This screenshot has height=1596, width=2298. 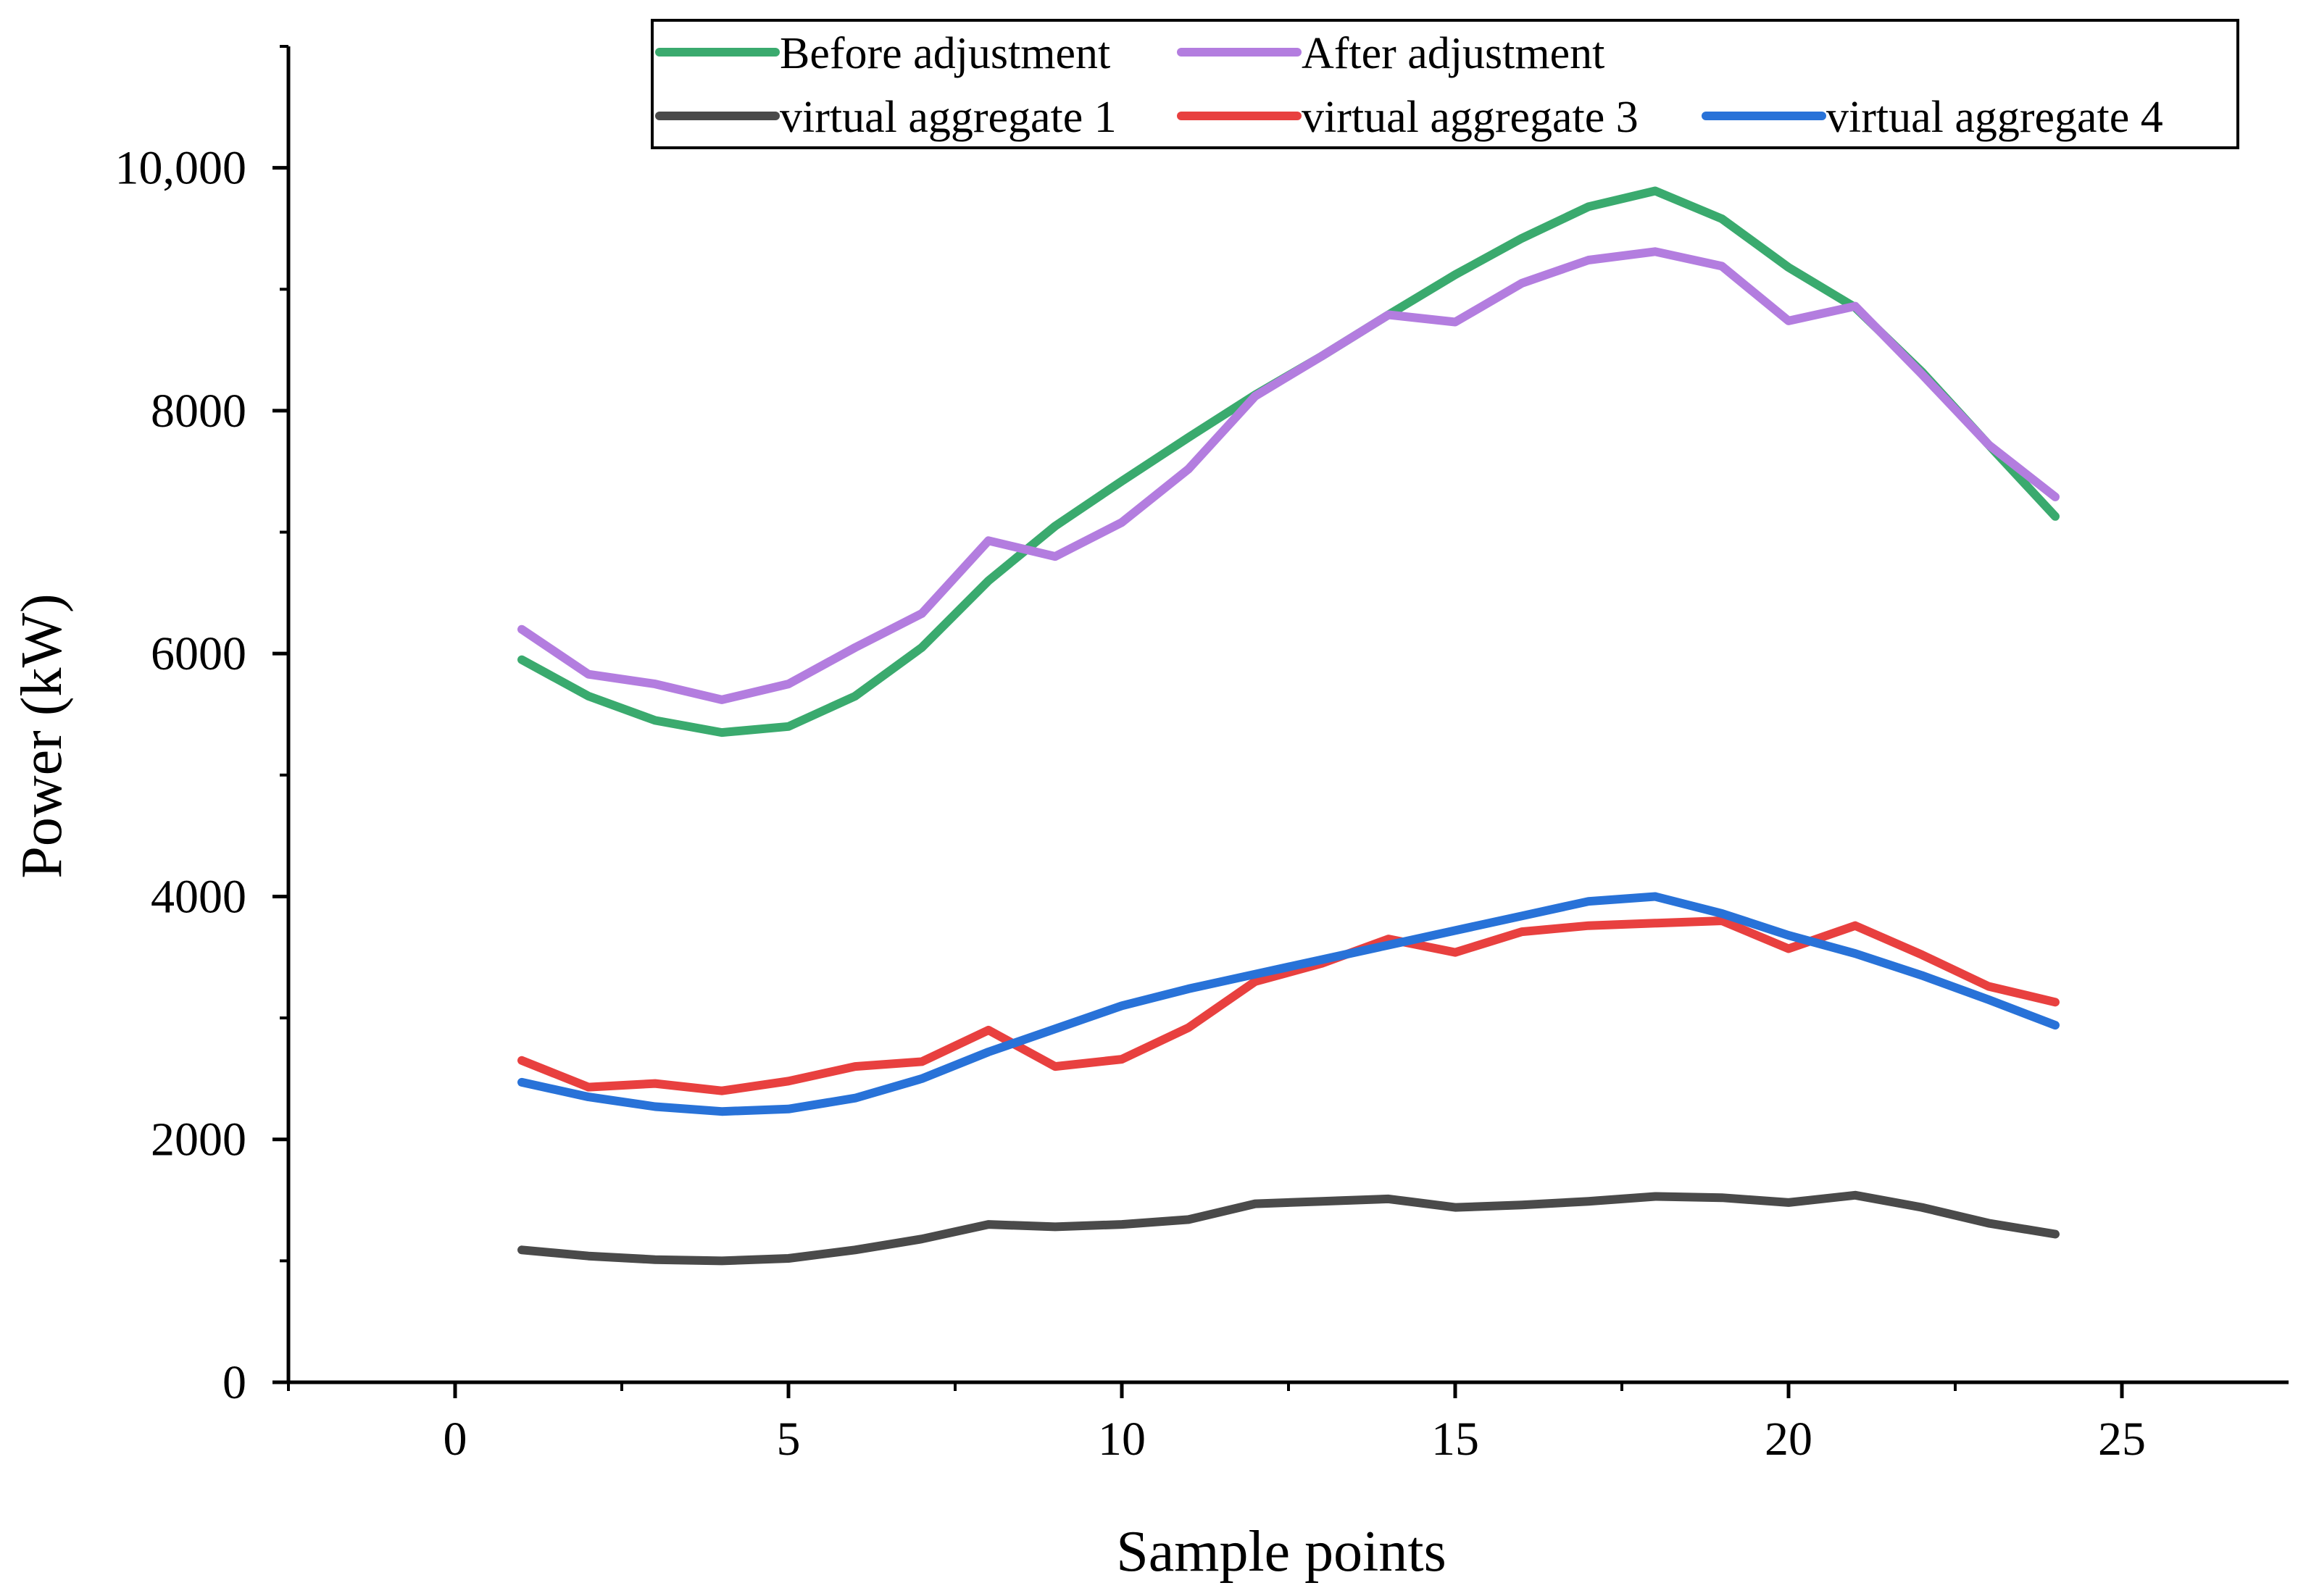 I want to click on x-tick-label: 15, so click(x=1455, y=1439).